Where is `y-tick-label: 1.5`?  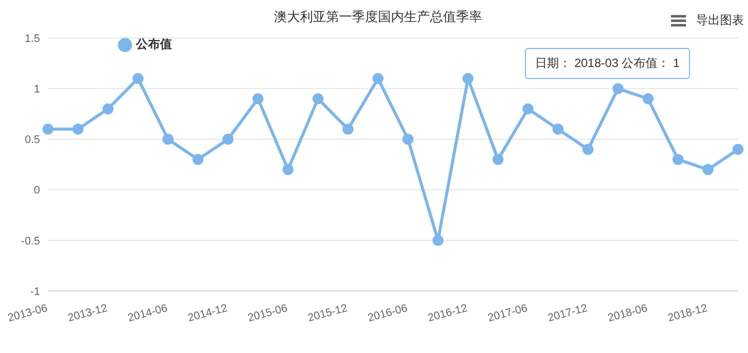 y-tick-label: 1.5 is located at coordinates (32, 38).